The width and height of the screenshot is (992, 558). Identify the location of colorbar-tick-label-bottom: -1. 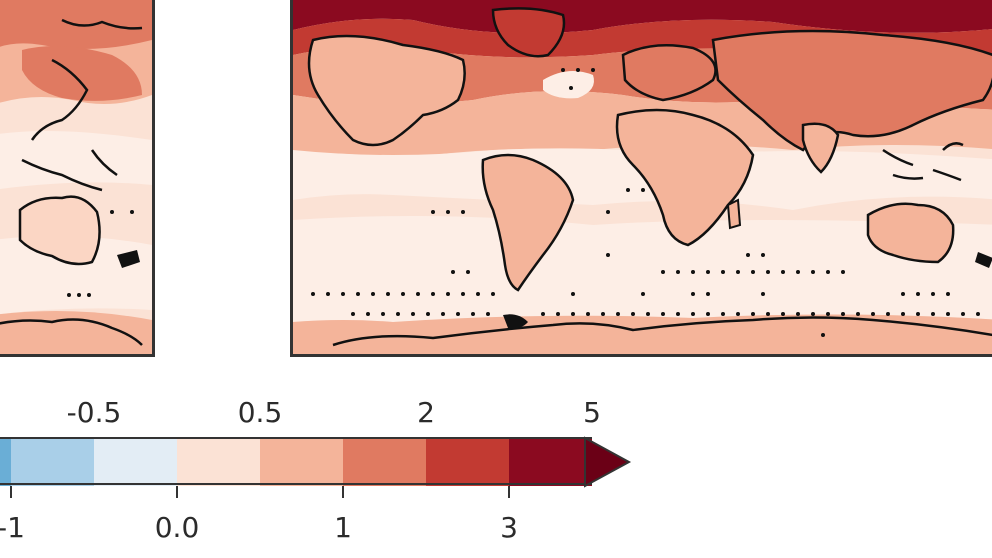
(12, 527).